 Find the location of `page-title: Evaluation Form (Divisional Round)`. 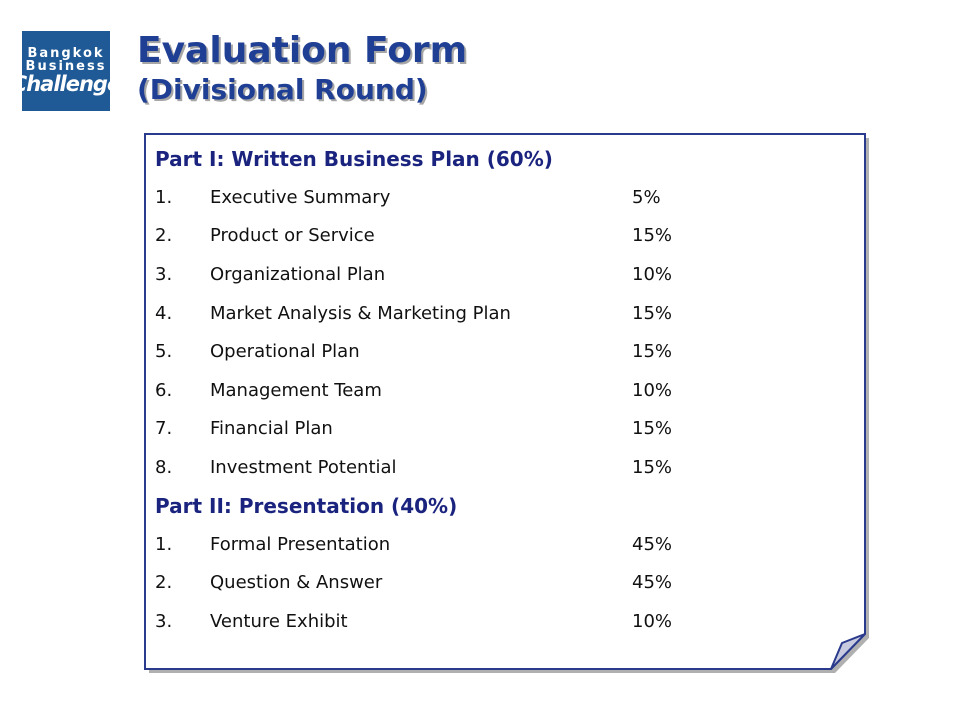

page-title: Evaluation Form (Divisional Round) is located at coordinates (302, 69).